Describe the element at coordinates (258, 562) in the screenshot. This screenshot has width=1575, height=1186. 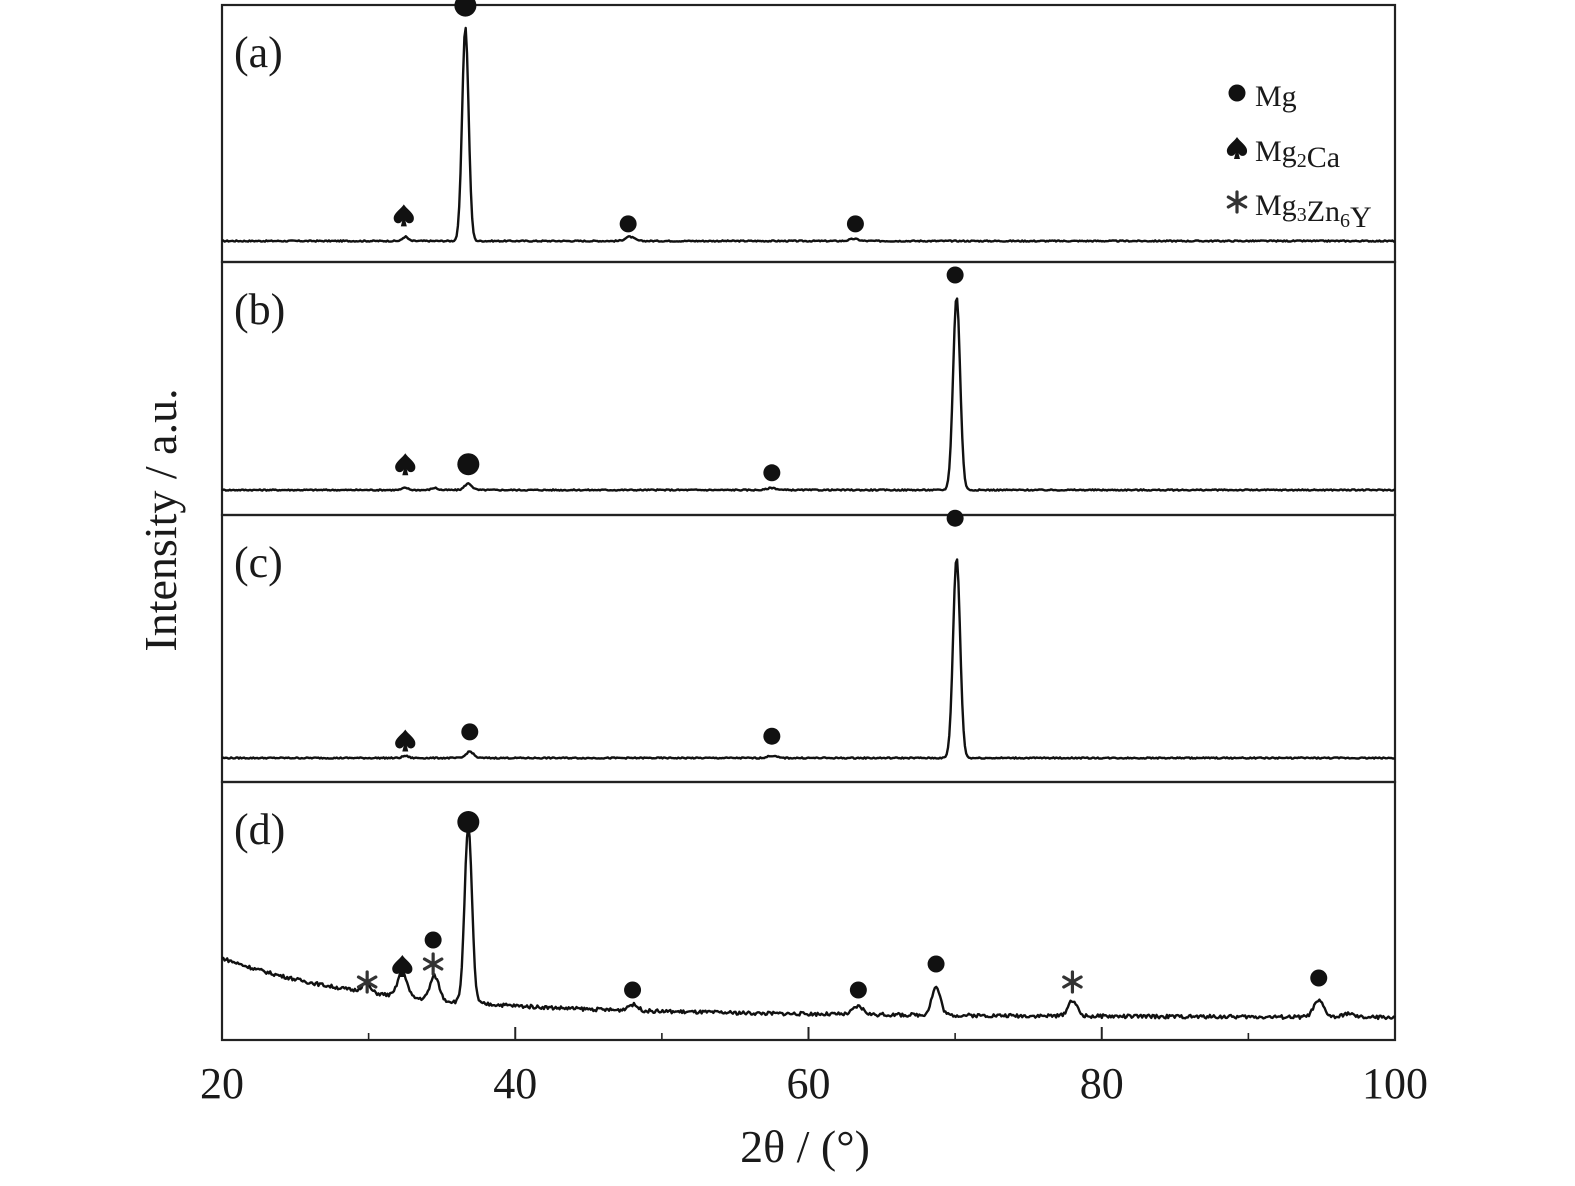
I see `panel-label: (c)` at that location.